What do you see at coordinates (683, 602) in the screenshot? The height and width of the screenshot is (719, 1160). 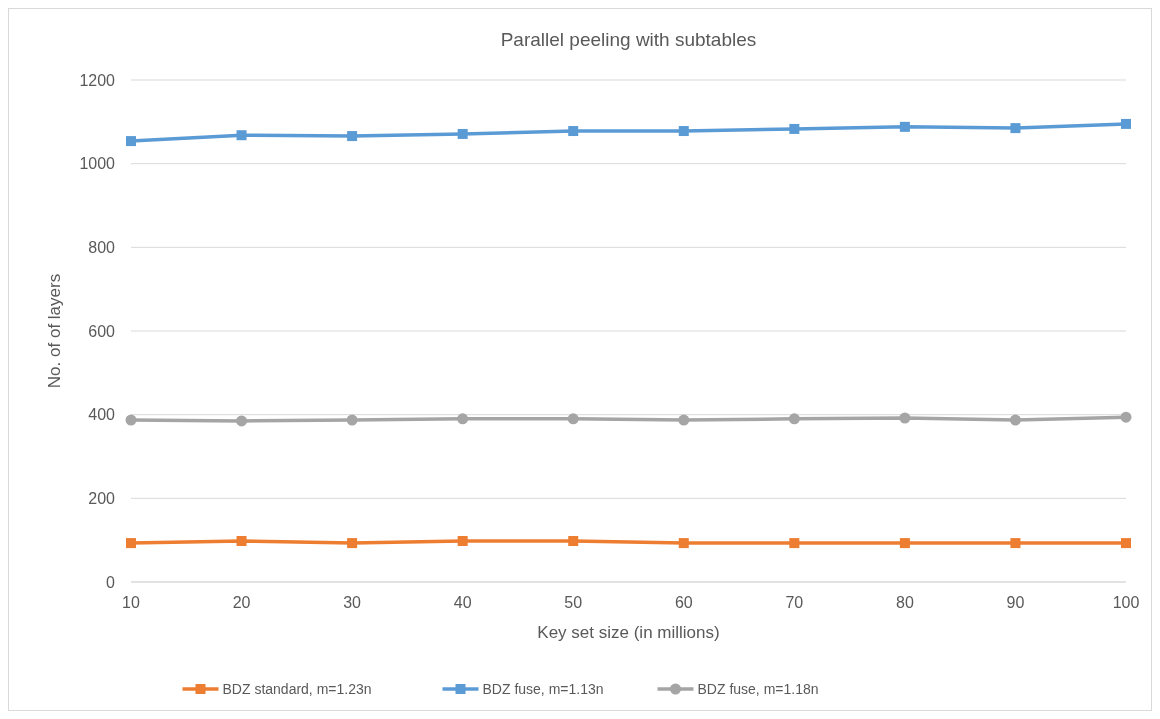 I see `x-tick-label: 60` at bounding box center [683, 602].